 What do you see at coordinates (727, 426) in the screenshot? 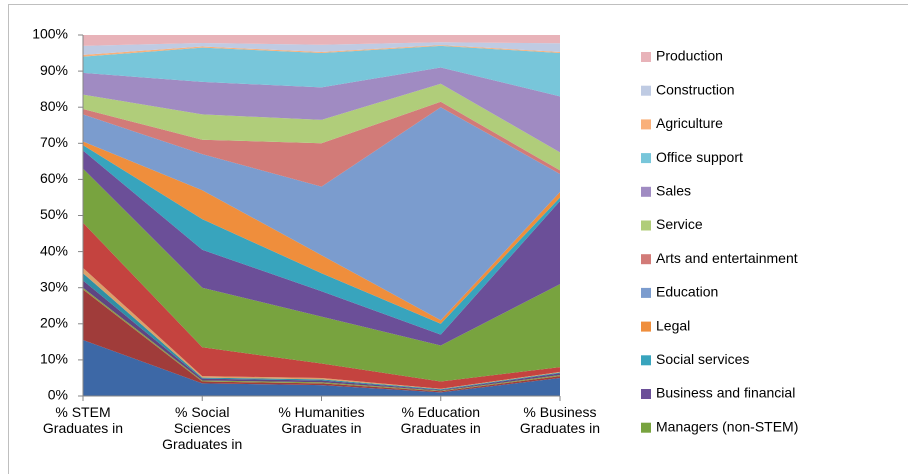
I see `legend-label: Managers (non-STEM)` at bounding box center [727, 426].